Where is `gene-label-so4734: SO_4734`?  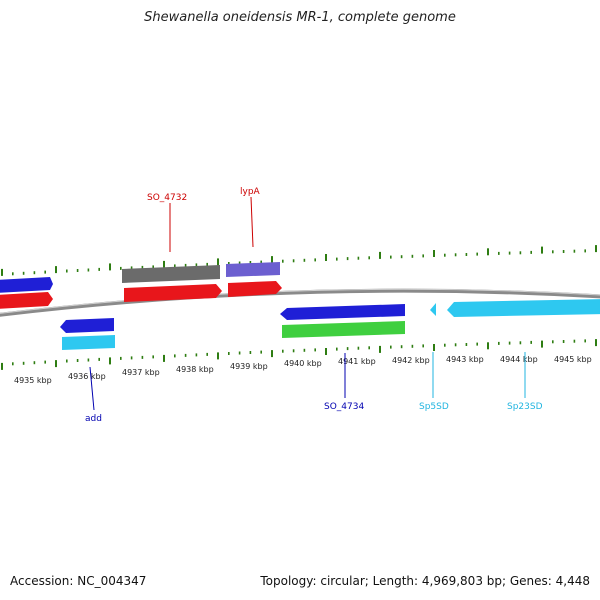
gene-label-so4734: SO_4734 is located at coordinates (344, 407).